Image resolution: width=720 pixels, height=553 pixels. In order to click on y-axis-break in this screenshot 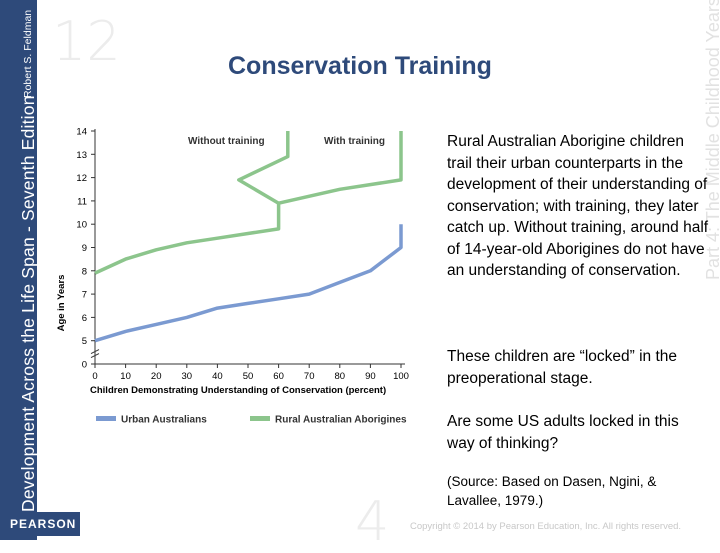, I will do `click(95, 353)`.